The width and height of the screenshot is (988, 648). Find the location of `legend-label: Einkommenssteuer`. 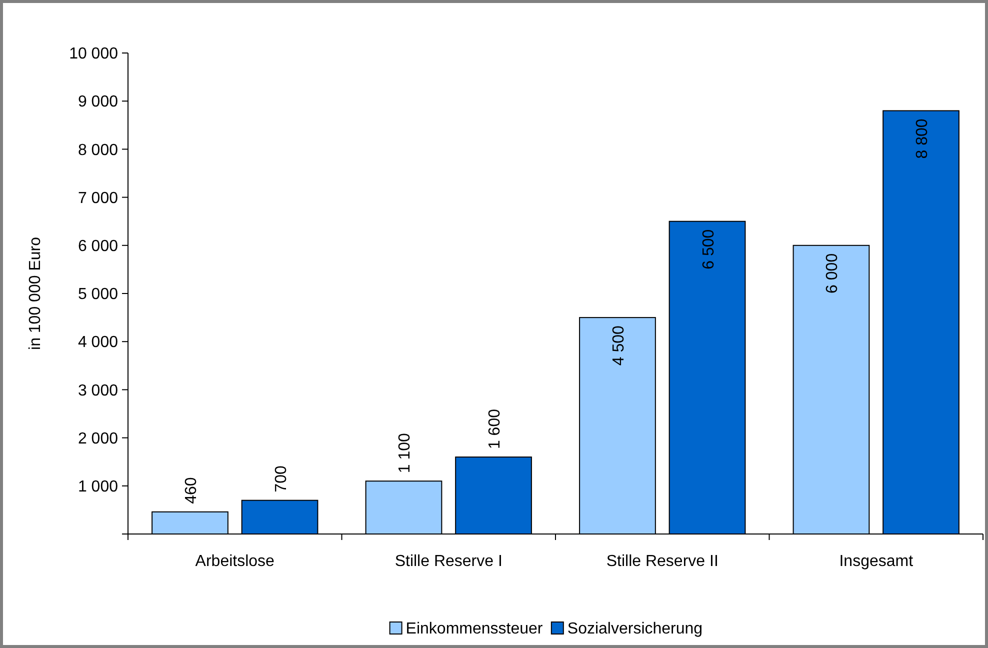

legend-label: Einkommenssteuer is located at coordinates (475, 629).